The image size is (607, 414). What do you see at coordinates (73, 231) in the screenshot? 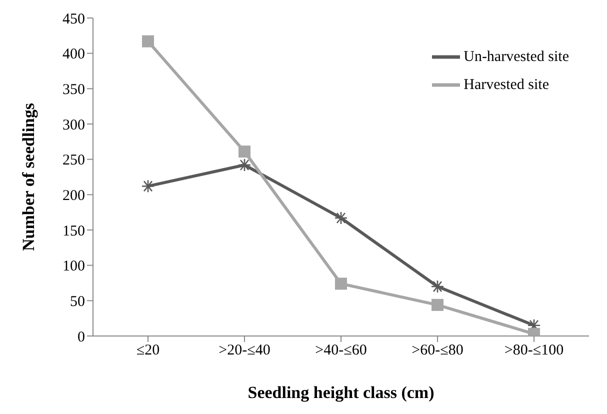
I see `y-tick-label: 150` at bounding box center [73, 231].